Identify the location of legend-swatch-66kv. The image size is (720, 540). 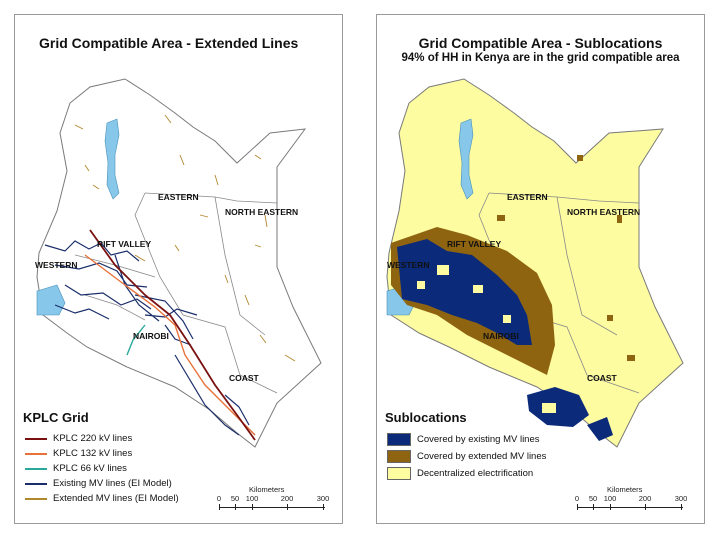
(36, 468).